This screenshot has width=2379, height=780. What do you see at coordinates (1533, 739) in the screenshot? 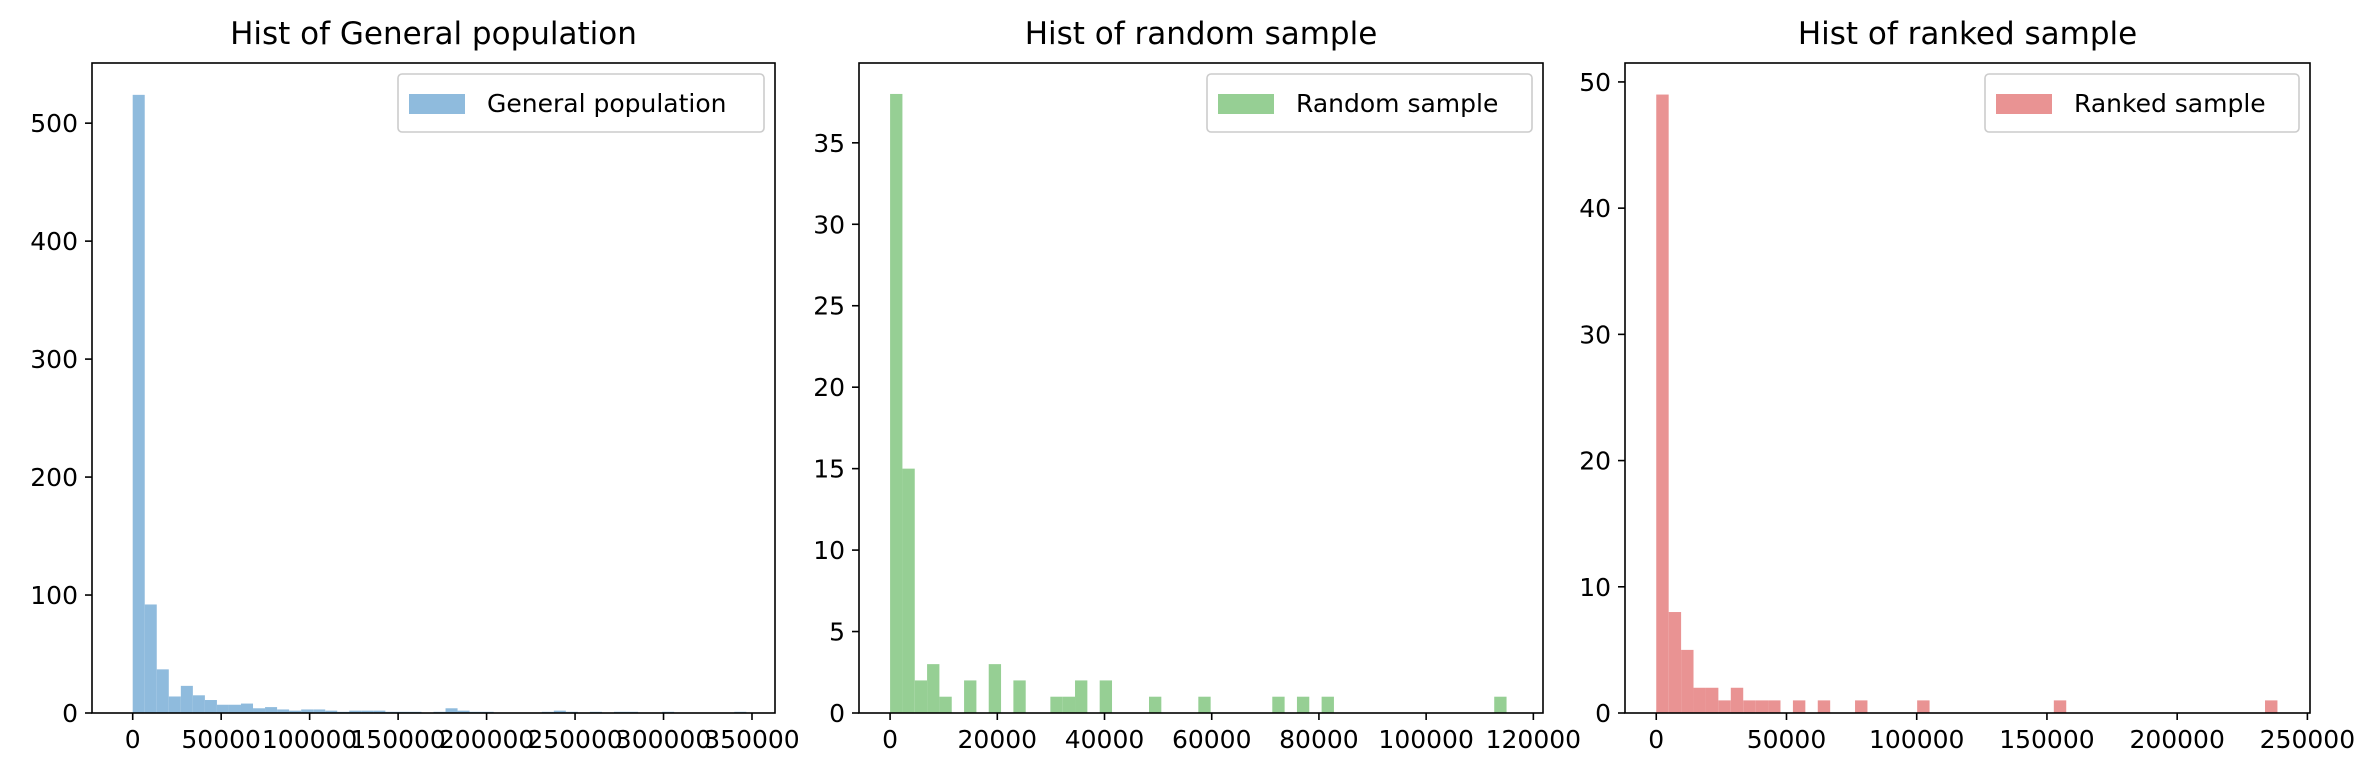
I see `x-tick-label: 120000` at bounding box center [1533, 739].